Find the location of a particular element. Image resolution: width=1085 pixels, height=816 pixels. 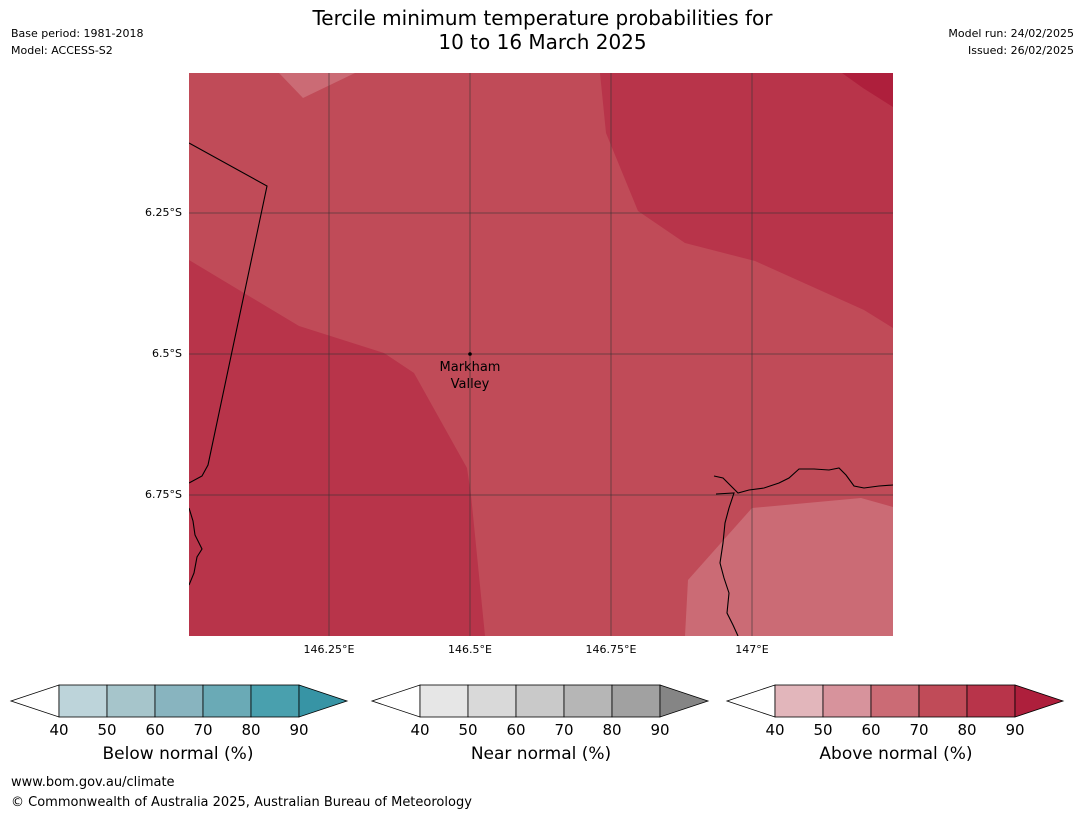

header-meta-right: Model run: 24/02/2025 Issued: 26/02/2025 is located at coordinates (1011, 42).